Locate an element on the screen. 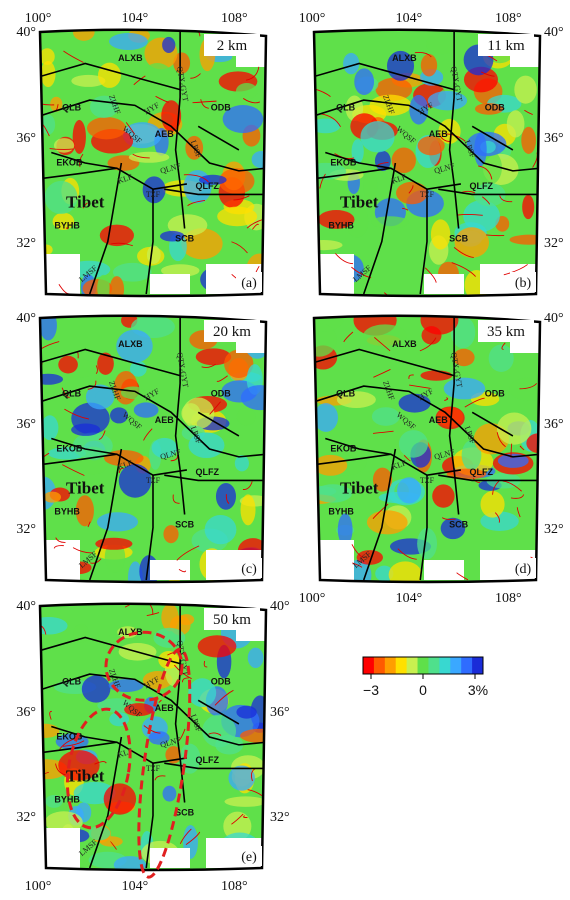 The width and height of the screenshot is (570, 900). lon-tick-top: 108° is located at coordinates (508, 18).